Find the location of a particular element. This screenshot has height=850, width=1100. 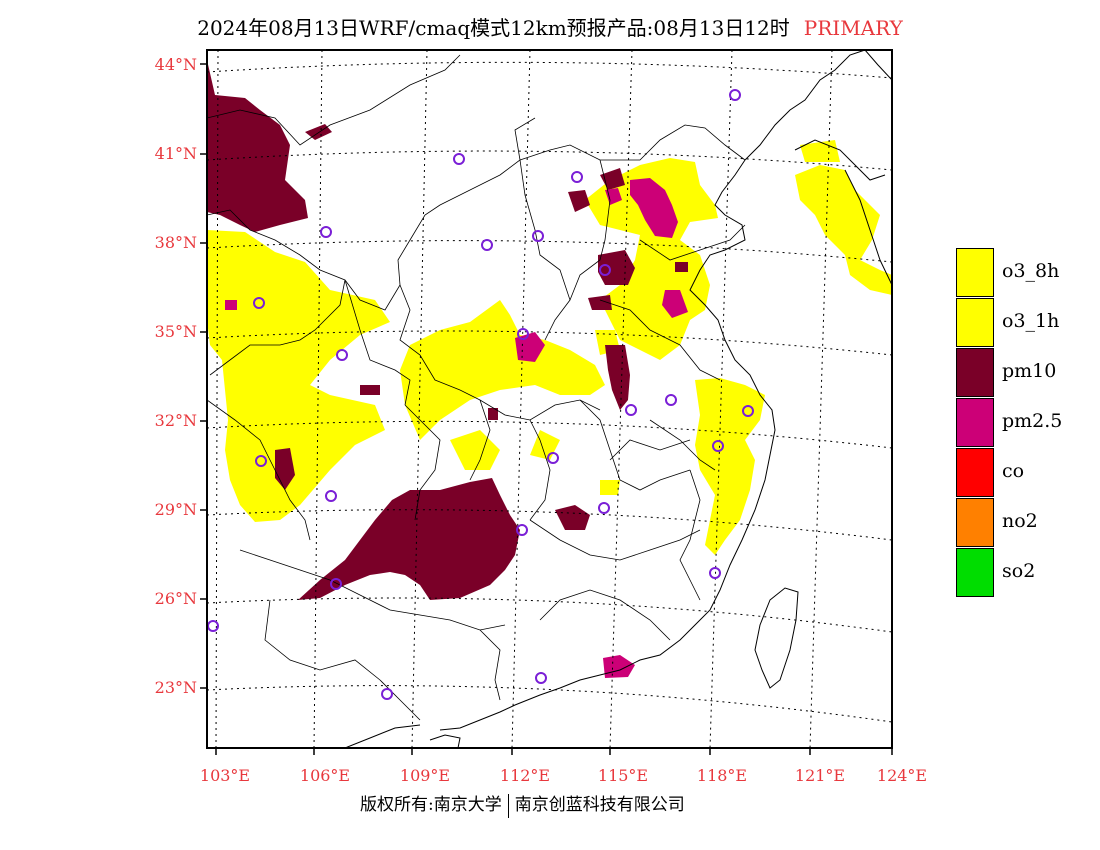

lon-label-121: 121°E is located at coordinates (820, 775).